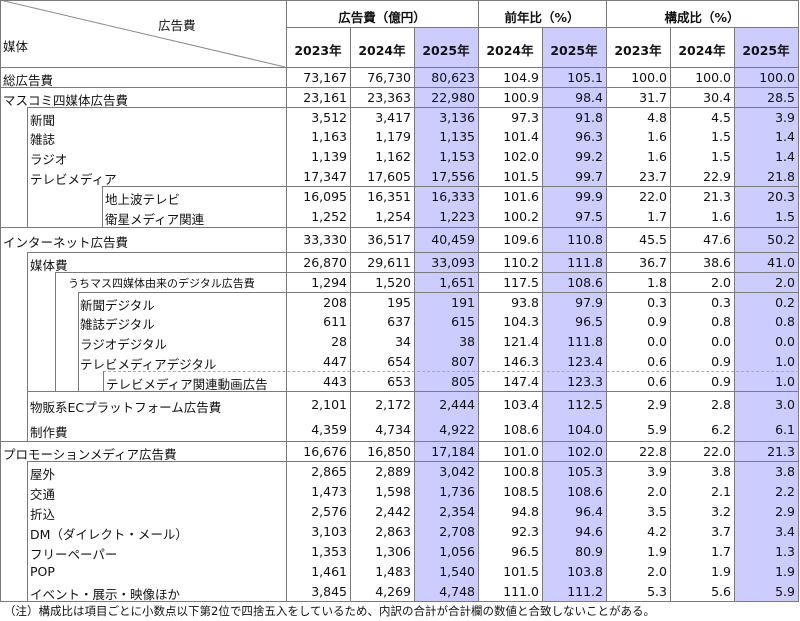 This screenshot has height=621, width=800. Describe the element at coordinates (446, 50) in the screenshot. I see `year-header: 2025年` at that location.